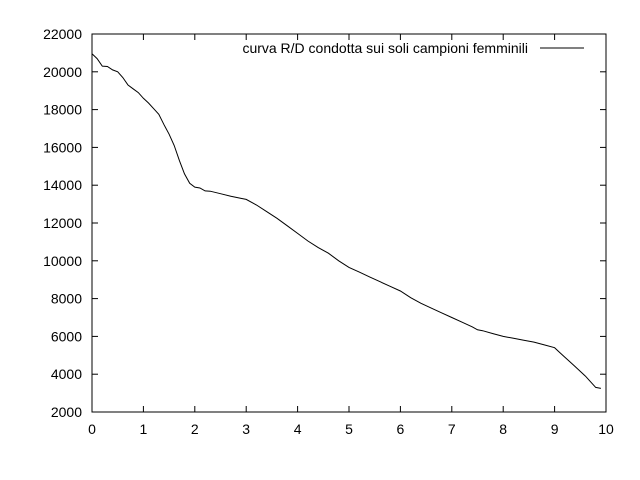 The image size is (640, 480). What do you see at coordinates (66, 336) in the screenshot?
I see `y-tick-label: 6000` at bounding box center [66, 336].